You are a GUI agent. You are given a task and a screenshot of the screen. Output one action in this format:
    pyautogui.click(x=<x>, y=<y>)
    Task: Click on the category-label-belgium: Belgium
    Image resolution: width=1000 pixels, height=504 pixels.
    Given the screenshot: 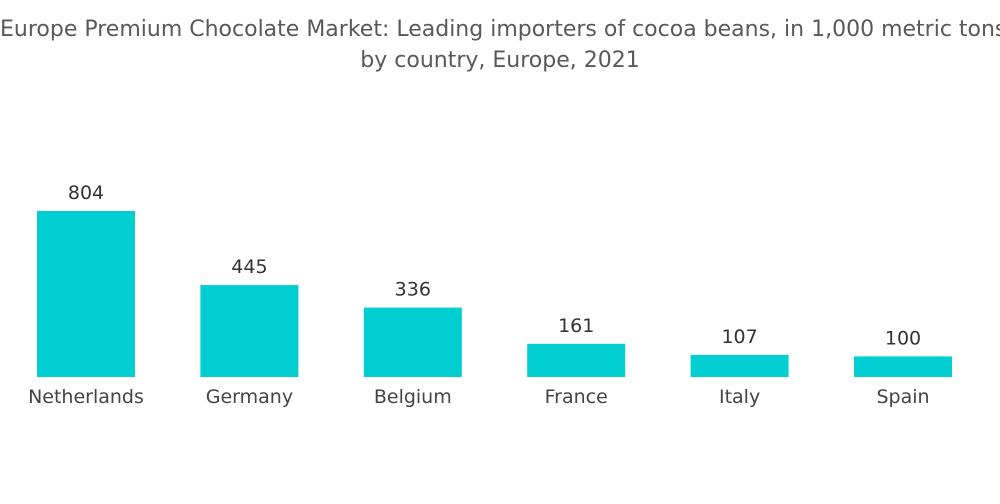 What is the action you would take?
    pyautogui.click(x=413, y=397)
    